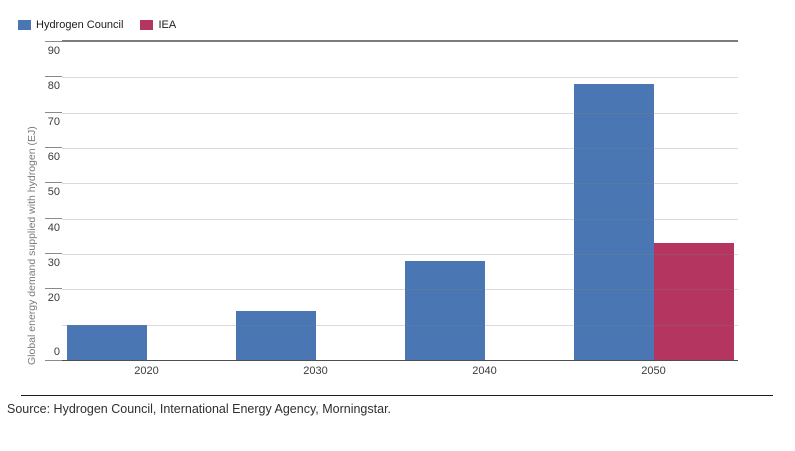 This screenshot has width=795, height=451. I want to click on bar-iea-2050, so click(693, 301).